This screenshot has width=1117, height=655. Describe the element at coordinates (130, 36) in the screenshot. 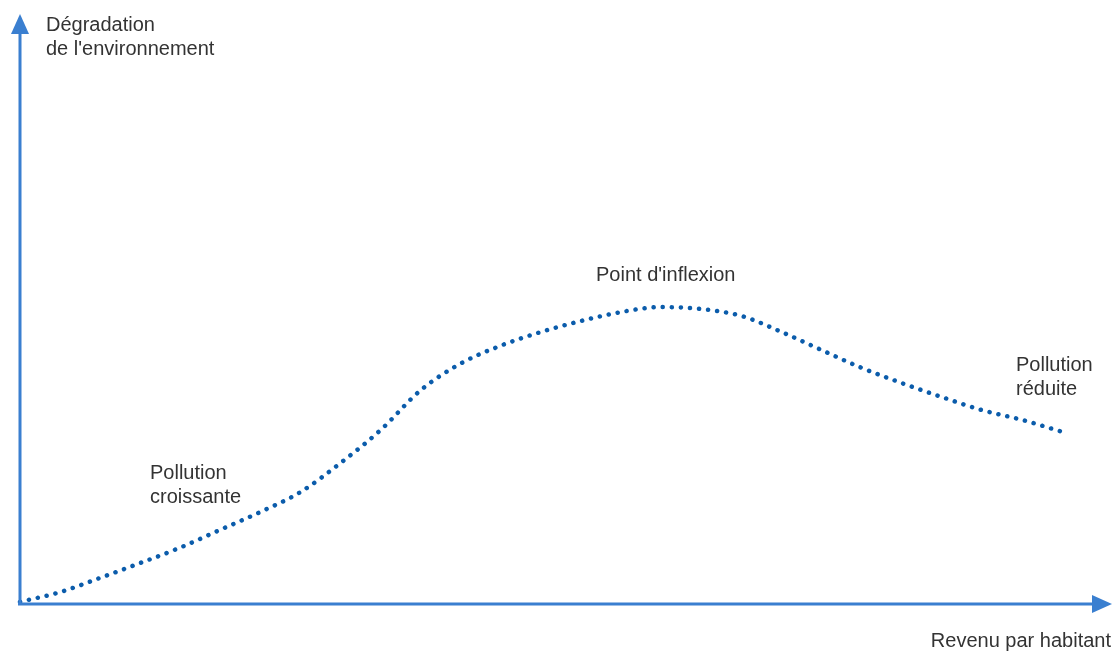

I see `text: Dégradation de l'environnement` at that location.